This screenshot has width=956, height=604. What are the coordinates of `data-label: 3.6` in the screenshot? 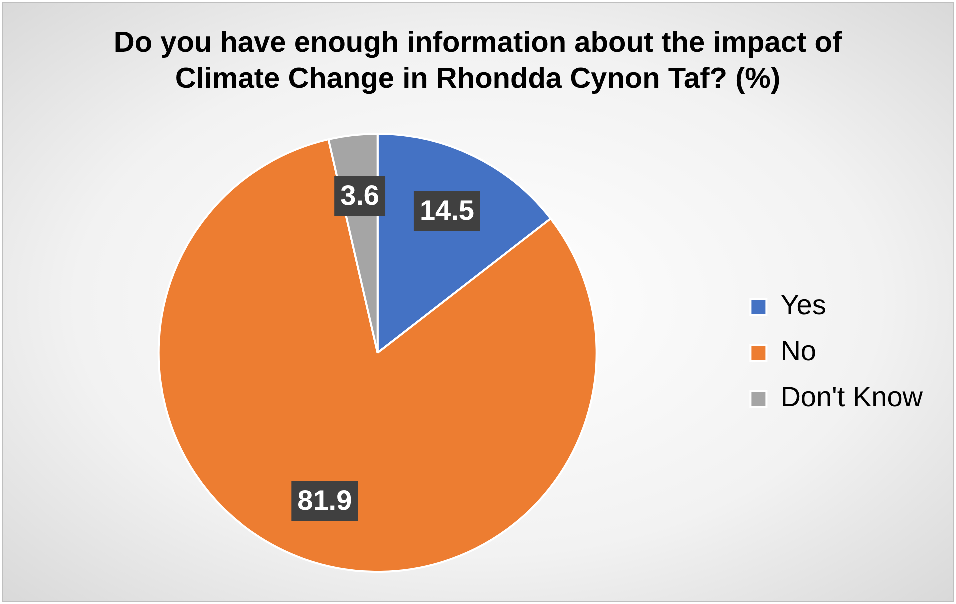 It's located at (360, 196).